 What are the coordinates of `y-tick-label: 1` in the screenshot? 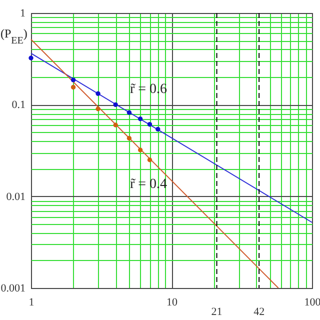 It's located at (23, 14).